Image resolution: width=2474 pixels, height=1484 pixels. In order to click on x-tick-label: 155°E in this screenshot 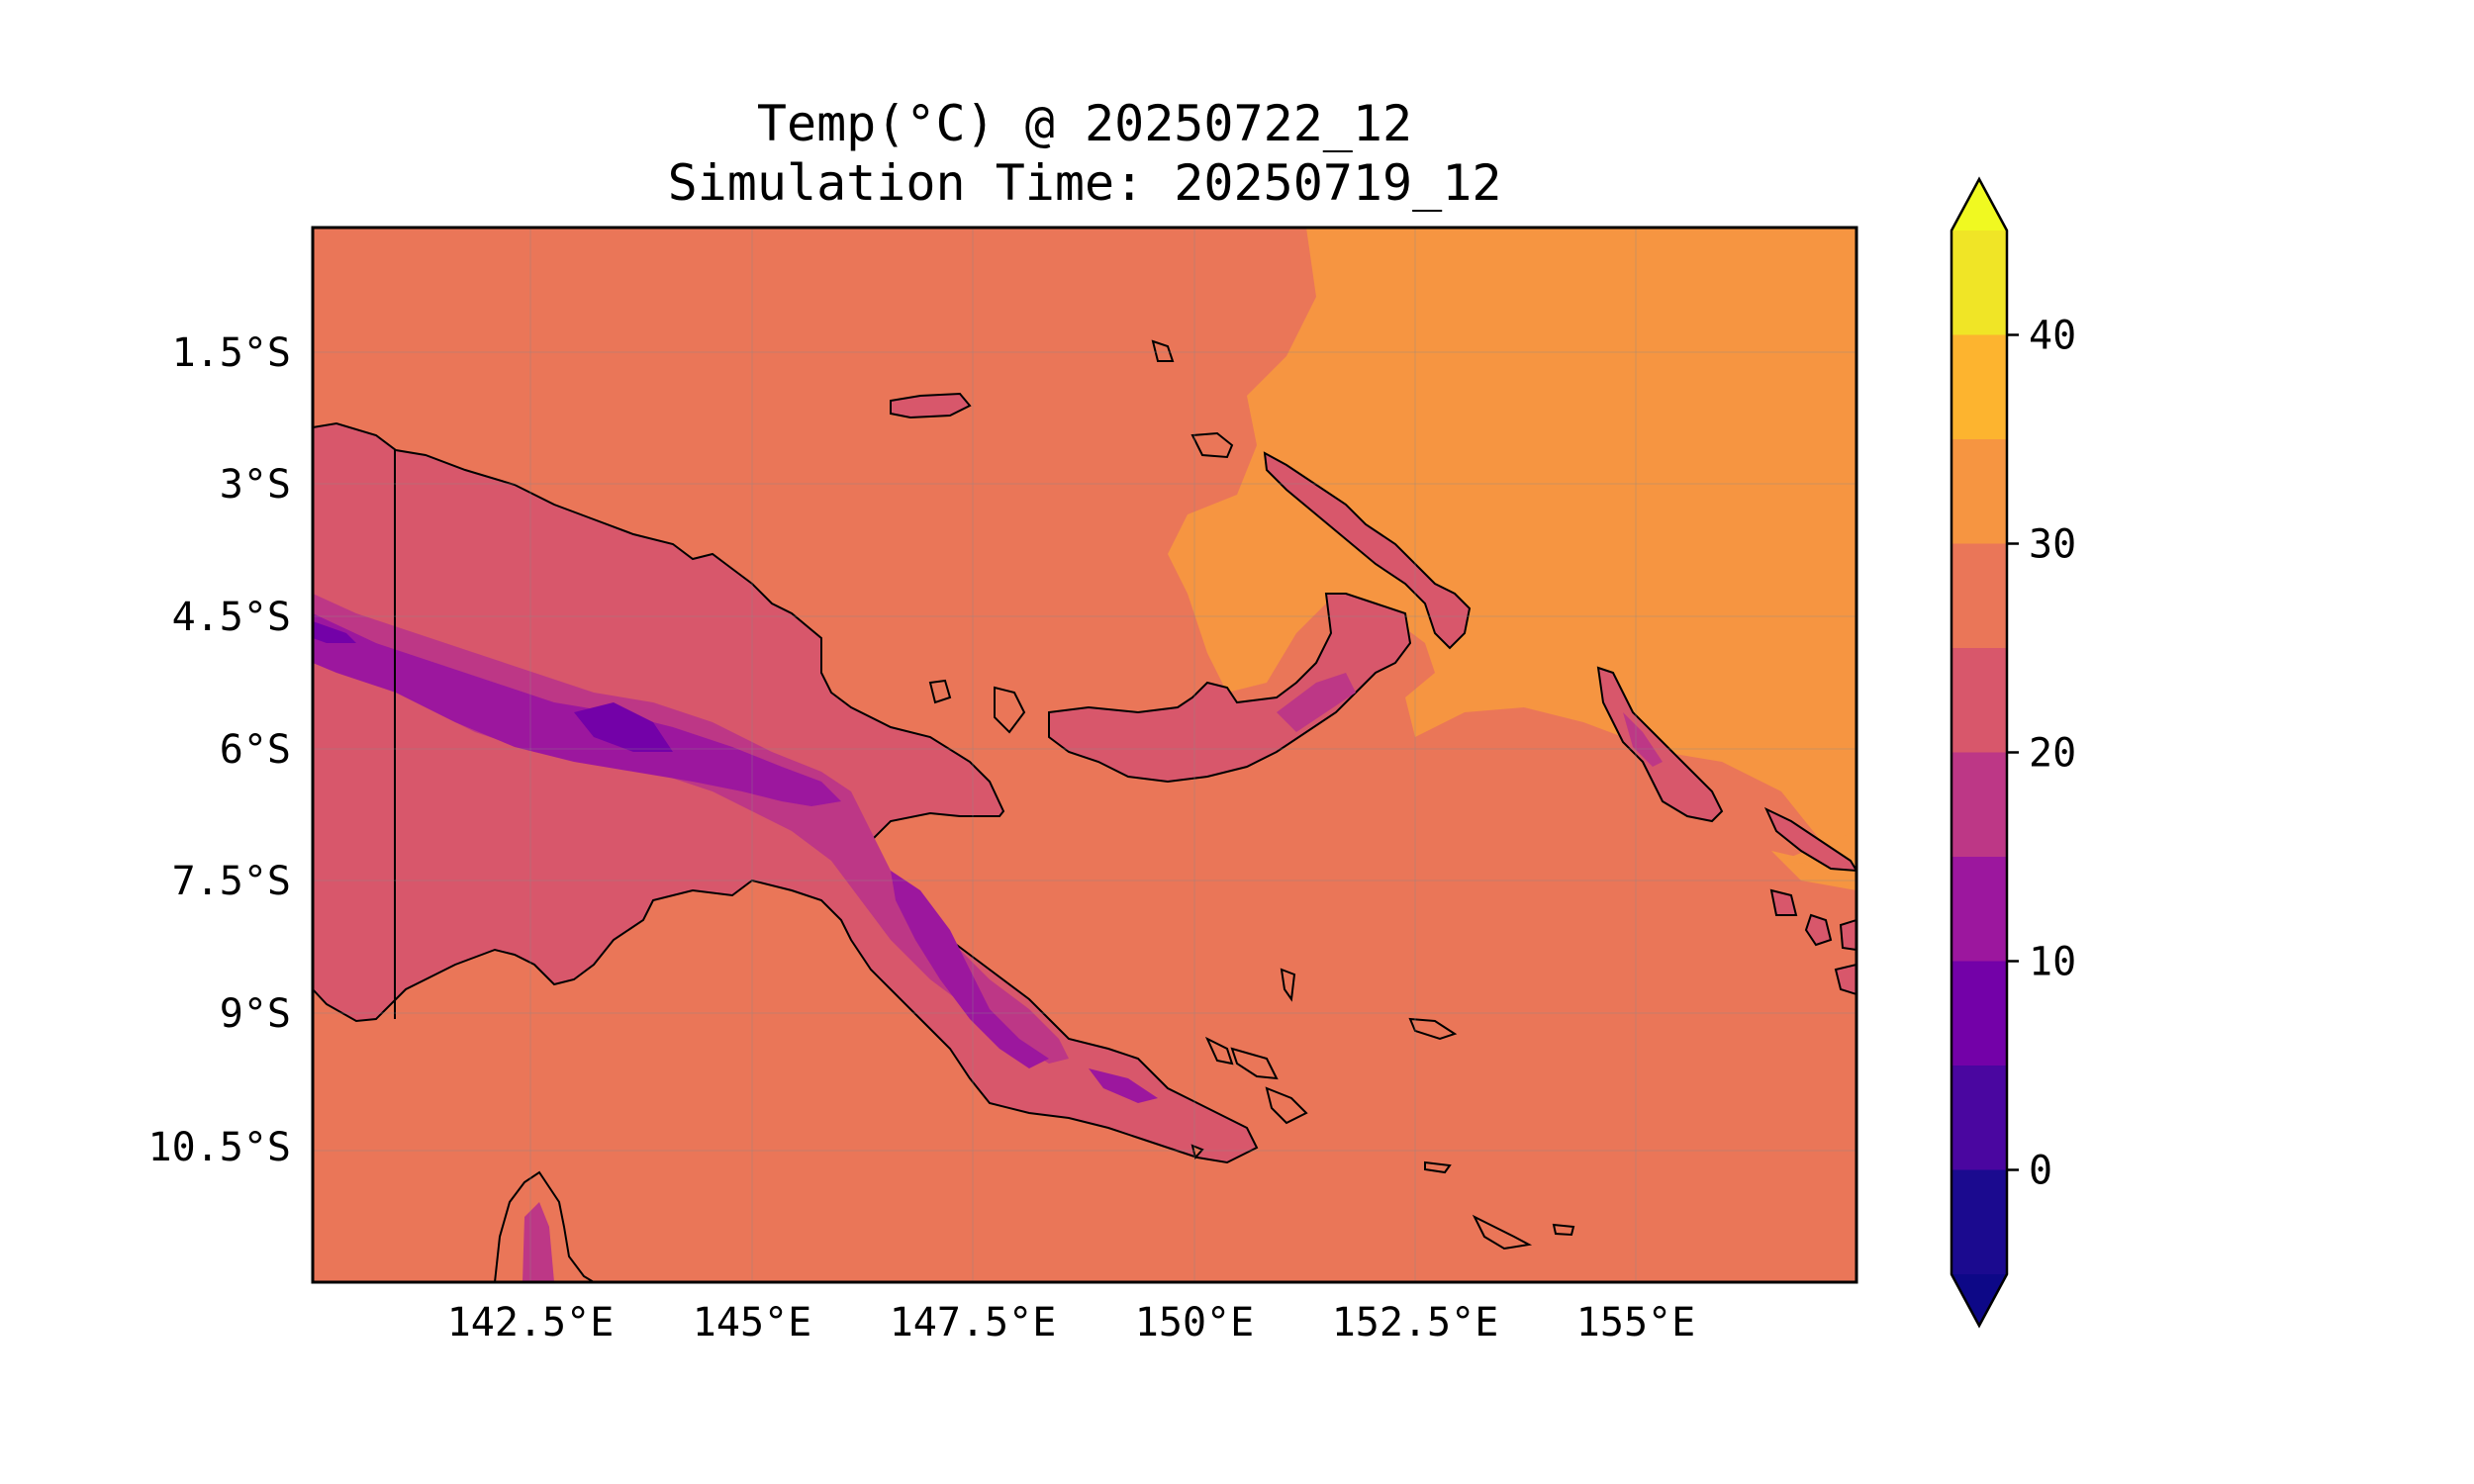, I will do `click(1636, 1322)`.